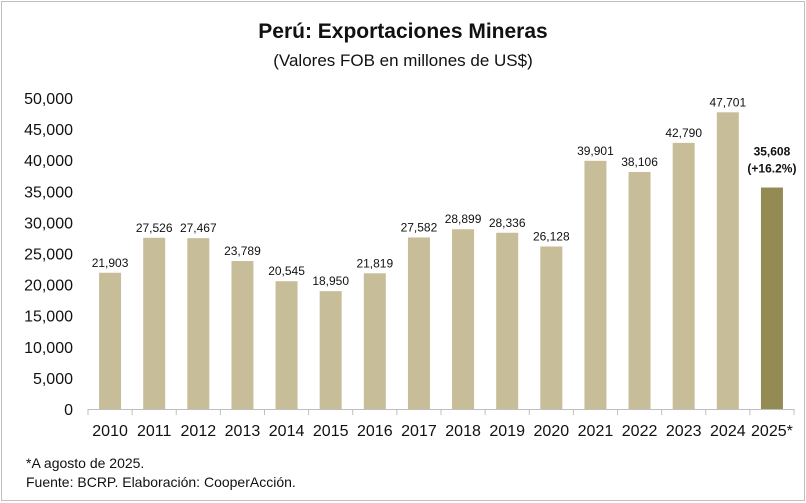  What do you see at coordinates (728, 431) in the screenshot?
I see `x-tick-label: 2024` at bounding box center [728, 431].